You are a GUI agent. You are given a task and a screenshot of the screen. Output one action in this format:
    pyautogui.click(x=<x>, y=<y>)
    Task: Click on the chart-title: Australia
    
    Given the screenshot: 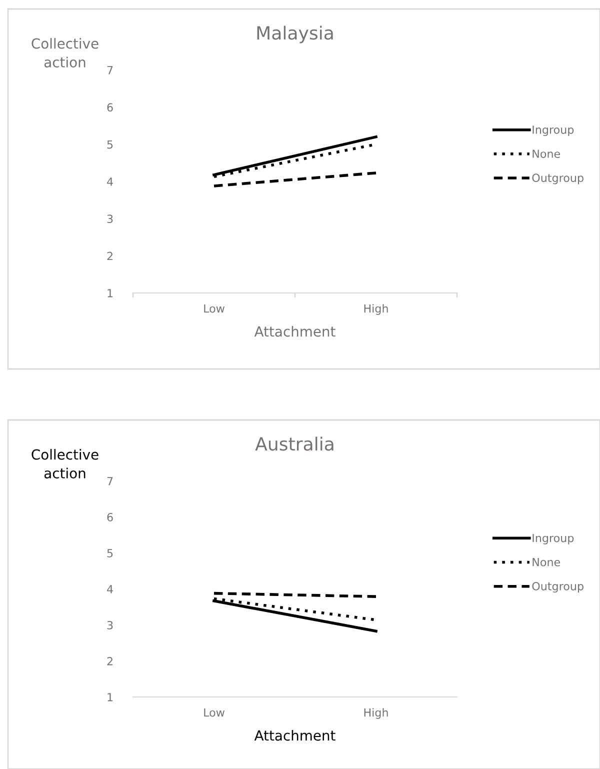 What is the action you would take?
    pyautogui.click(x=294, y=443)
    